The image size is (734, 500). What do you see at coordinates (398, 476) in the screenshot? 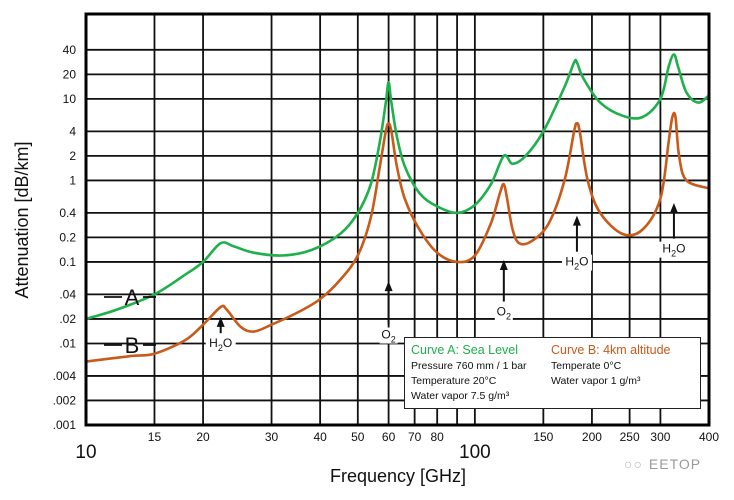
I see `x-axis-label: Frequency [GHz]` at bounding box center [398, 476].